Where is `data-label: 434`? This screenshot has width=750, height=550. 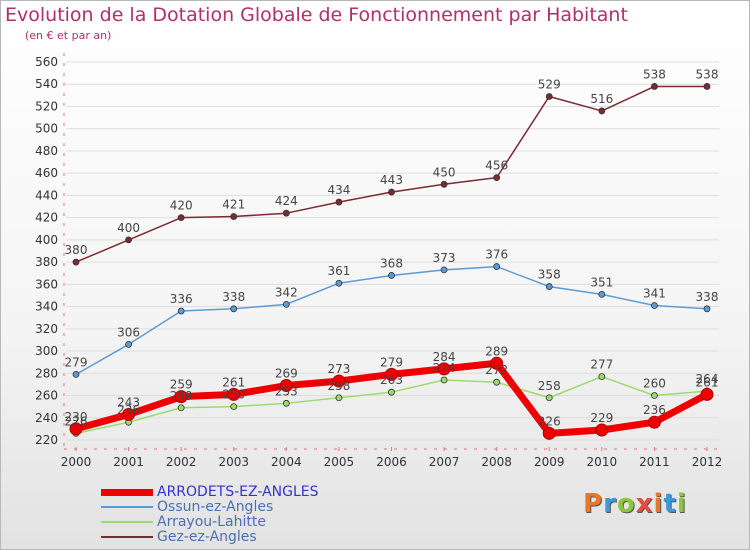
data-label: 434 is located at coordinates (338, 190).